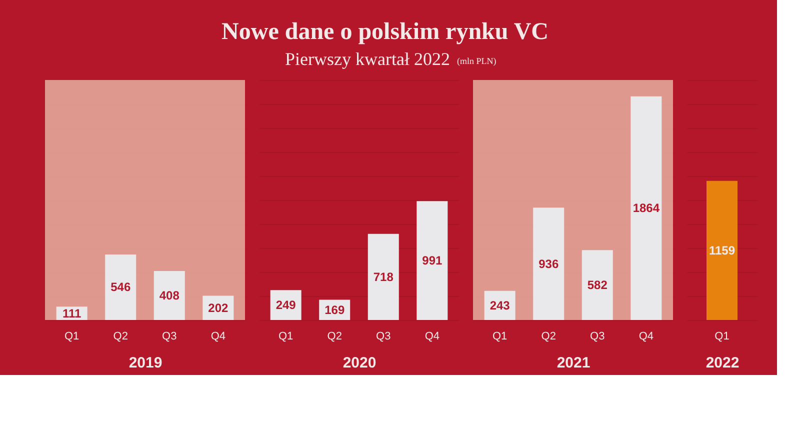 The height and width of the screenshot is (444, 800). I want to click on data-label: 936, so click(548, 263).